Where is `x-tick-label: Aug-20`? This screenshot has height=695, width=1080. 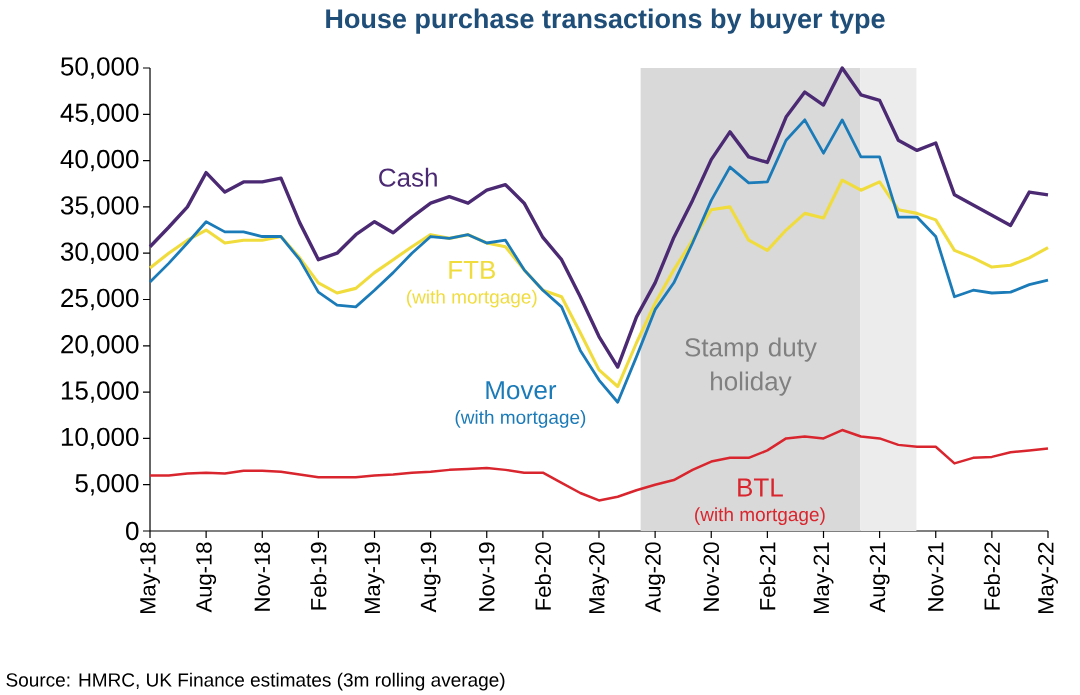 x-tick-label: Aug-20 is located at coordinates (655, 577).